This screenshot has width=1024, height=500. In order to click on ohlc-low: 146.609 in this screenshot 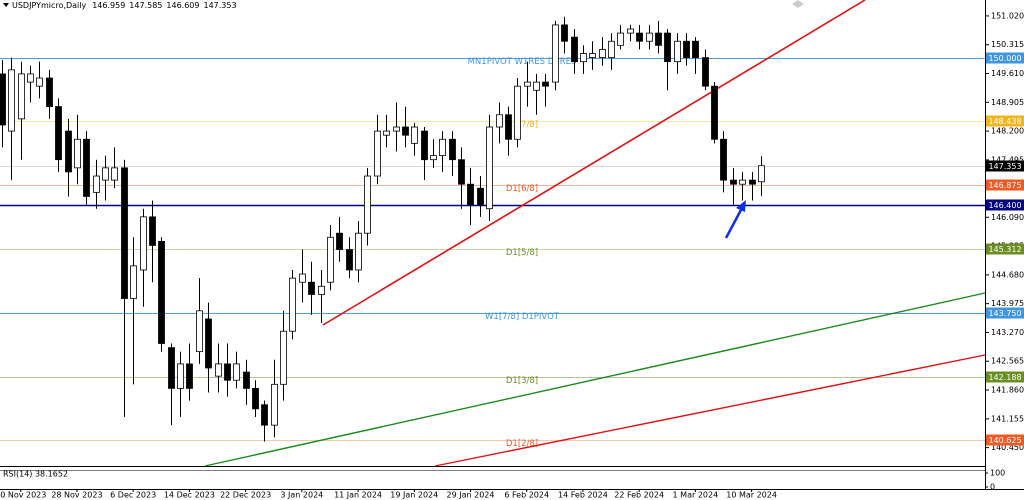, I will do `click(182, 5)`.